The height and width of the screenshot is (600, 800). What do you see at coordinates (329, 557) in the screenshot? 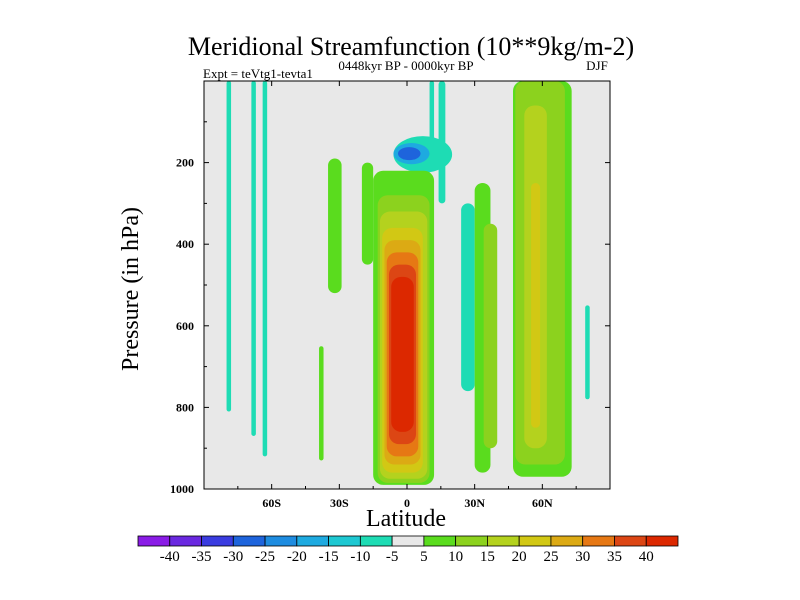
I see `colorbar-label-5: -15` at bounding box center [329, 557].